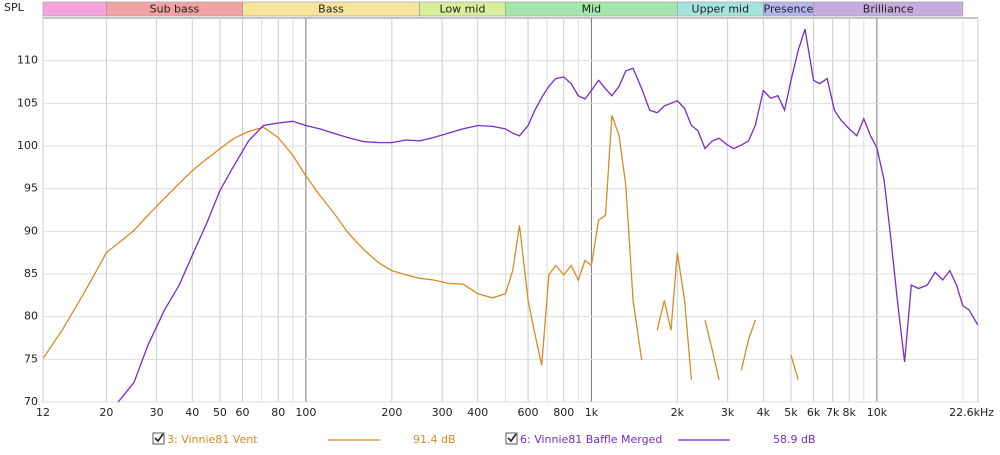 This screenshot has height=455, width=1000. Describe the element at coordinates (192, 412) in the screenshot. I see `x-tick-label: 40` at that location.